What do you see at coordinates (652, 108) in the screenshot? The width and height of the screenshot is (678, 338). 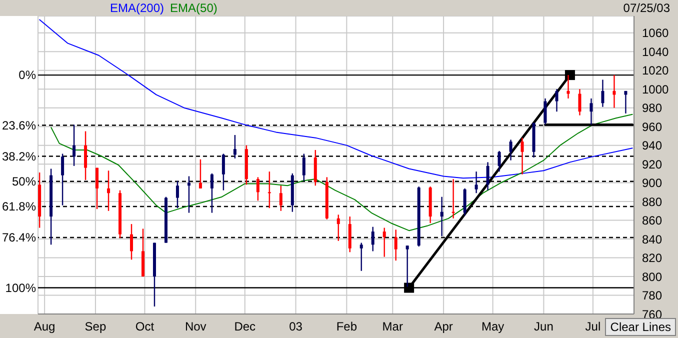 I see `y-tick-label: 980` at bounding box center [652, 108].